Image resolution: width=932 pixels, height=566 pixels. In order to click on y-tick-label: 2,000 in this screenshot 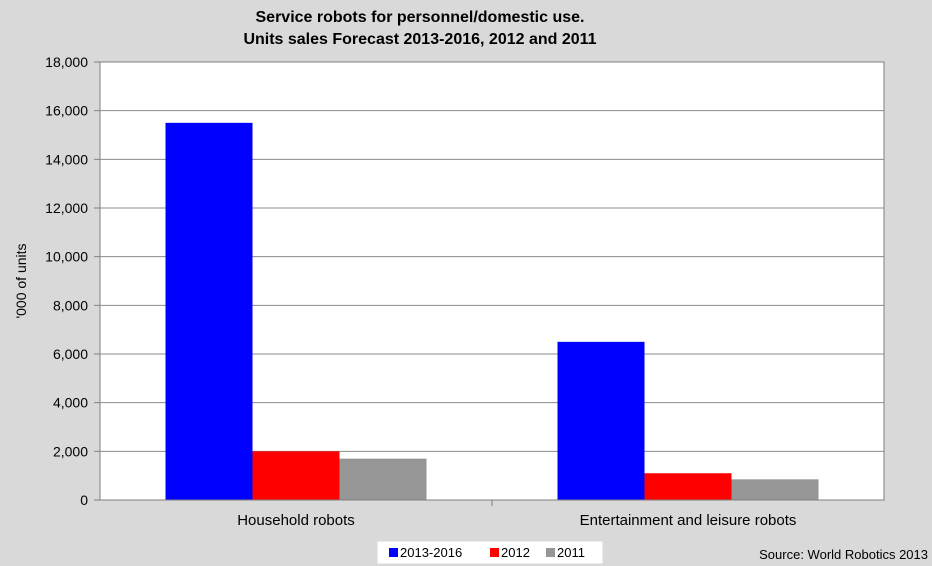, I will do `click(70, 451)`.